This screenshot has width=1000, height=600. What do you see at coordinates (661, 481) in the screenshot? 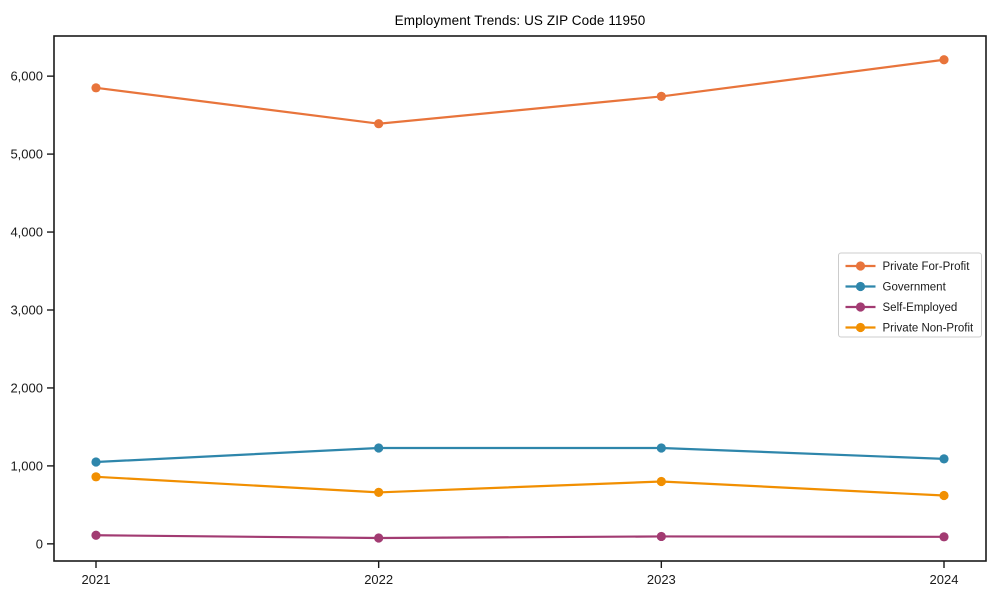
I see `marker-private-non-profit-2023` at bounding box center [661, 481].